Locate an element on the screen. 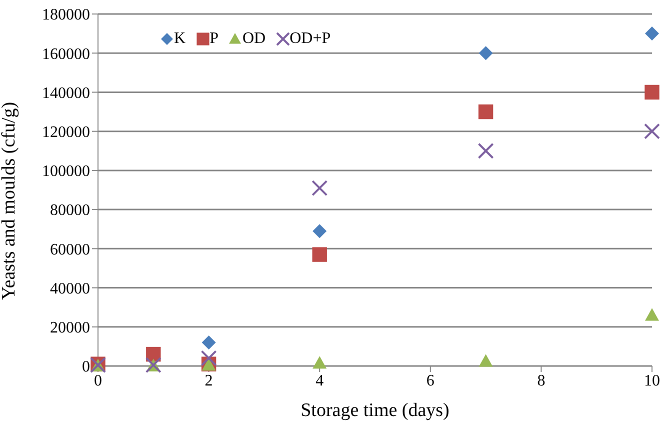 This screenshot has width=665, height=444. x-tick-label: 8 is located at coordinates (541, 381).